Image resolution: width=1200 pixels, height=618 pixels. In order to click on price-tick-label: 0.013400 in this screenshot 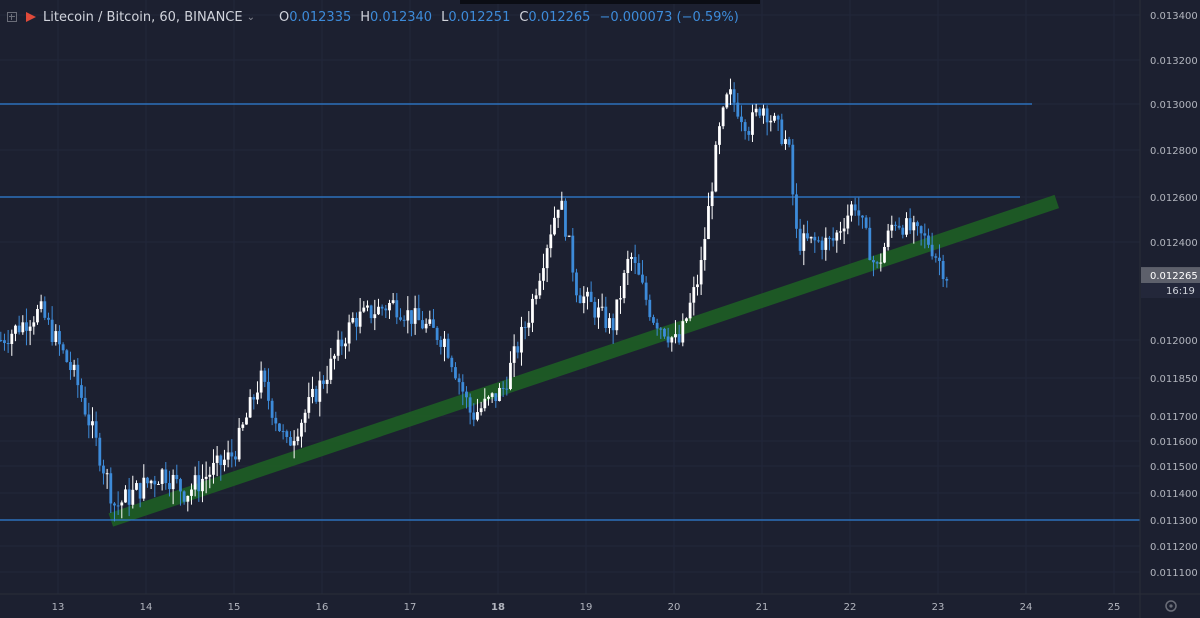, I will do `click(1174, 16)`.